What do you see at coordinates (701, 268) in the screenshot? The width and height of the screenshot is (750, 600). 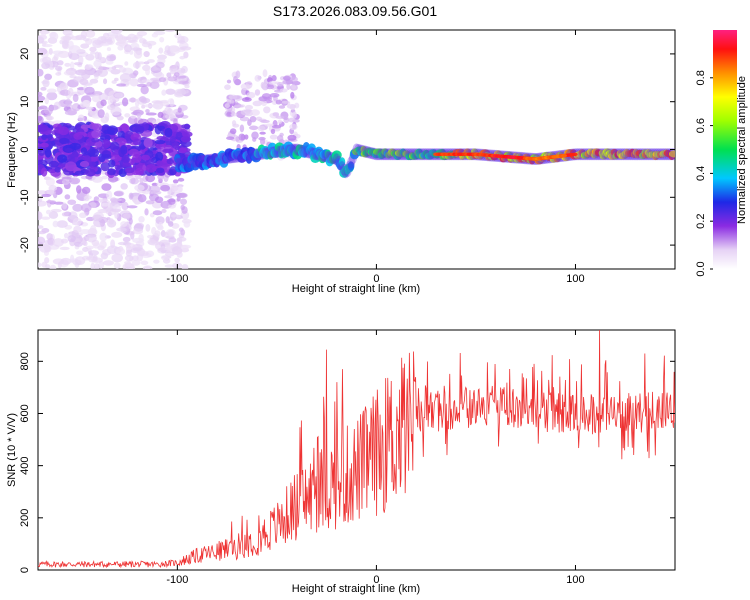 I see `colorbar-tick-label: 0.0` at bounding box center [701, 268].